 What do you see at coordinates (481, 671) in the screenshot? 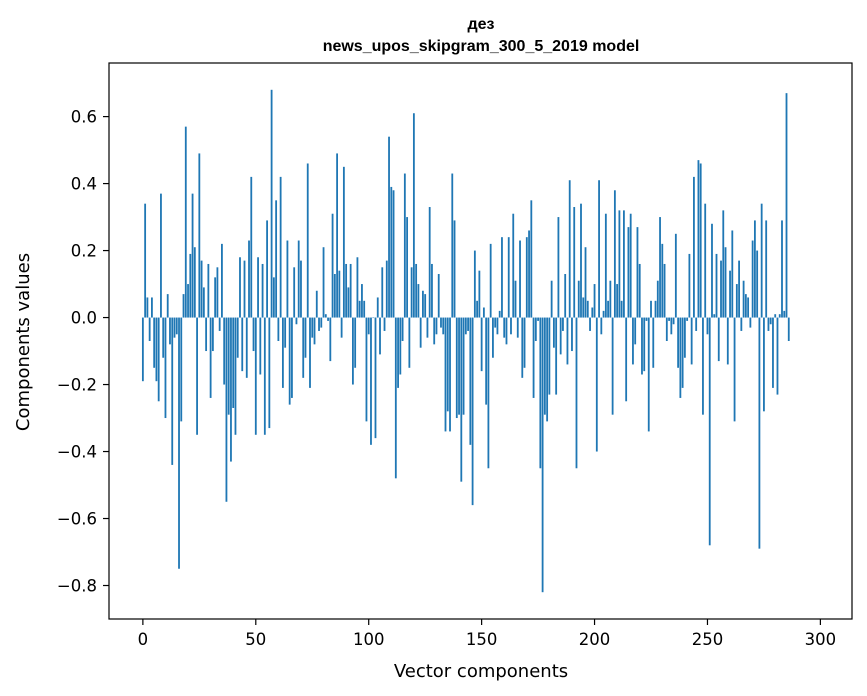
I see `x-axis-label: Vector components` at bounding box center [481, 671].